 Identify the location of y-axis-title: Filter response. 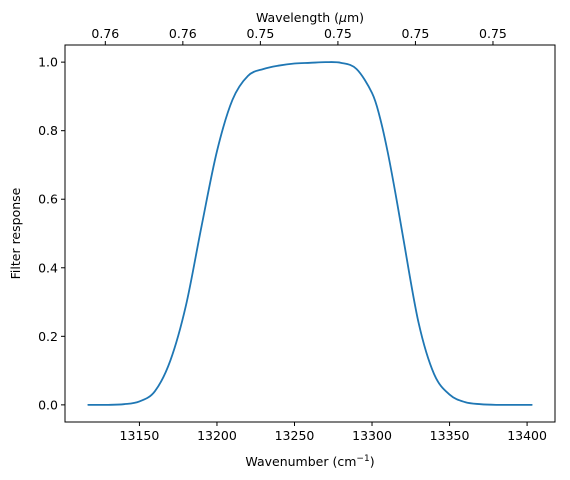
(15, 233).